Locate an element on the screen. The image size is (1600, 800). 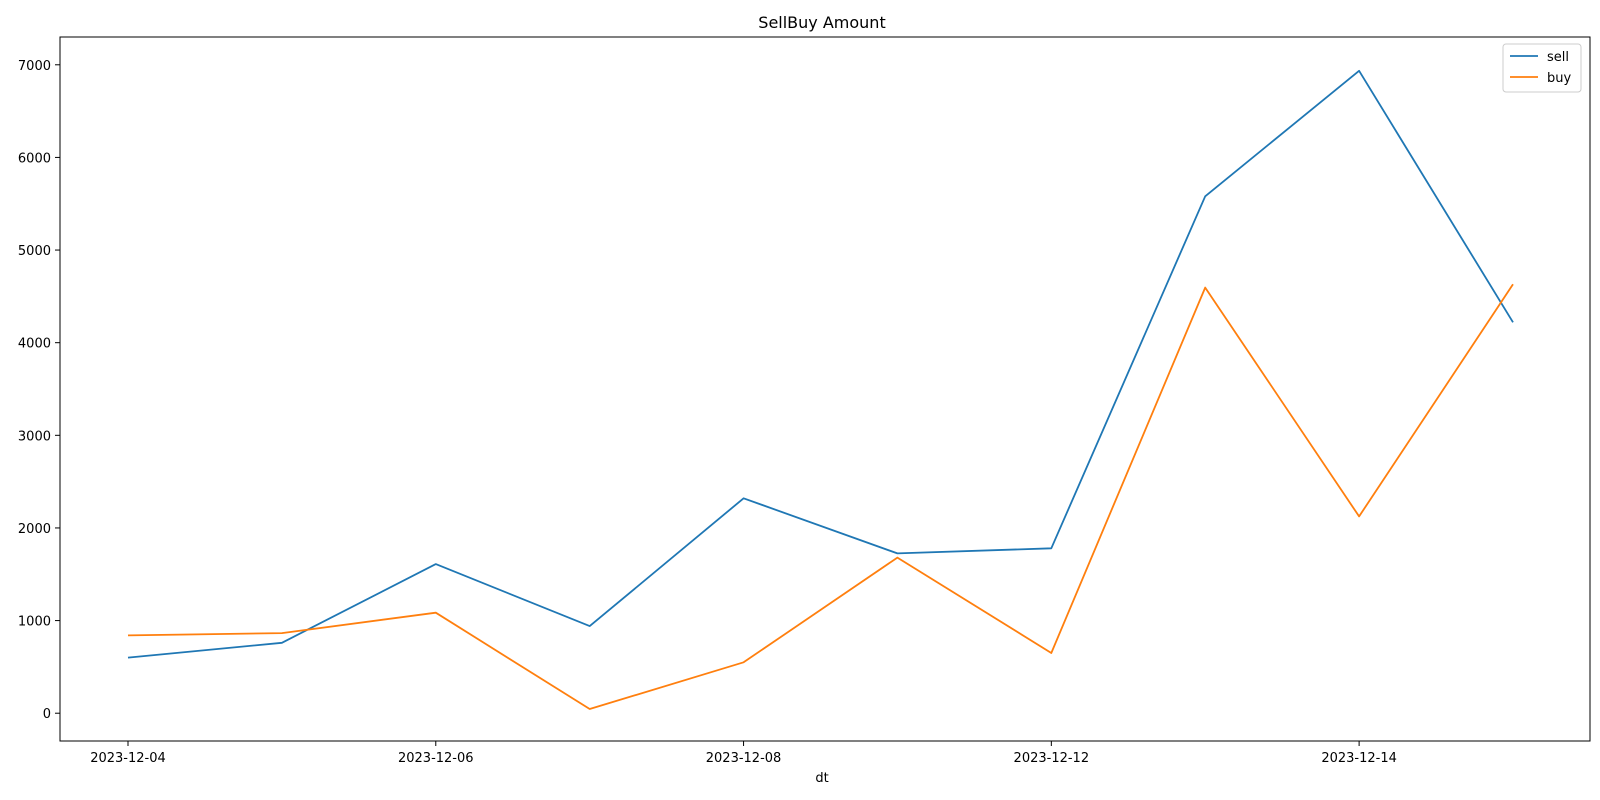
legend: sell buy is located at coordinates (1542, 68).